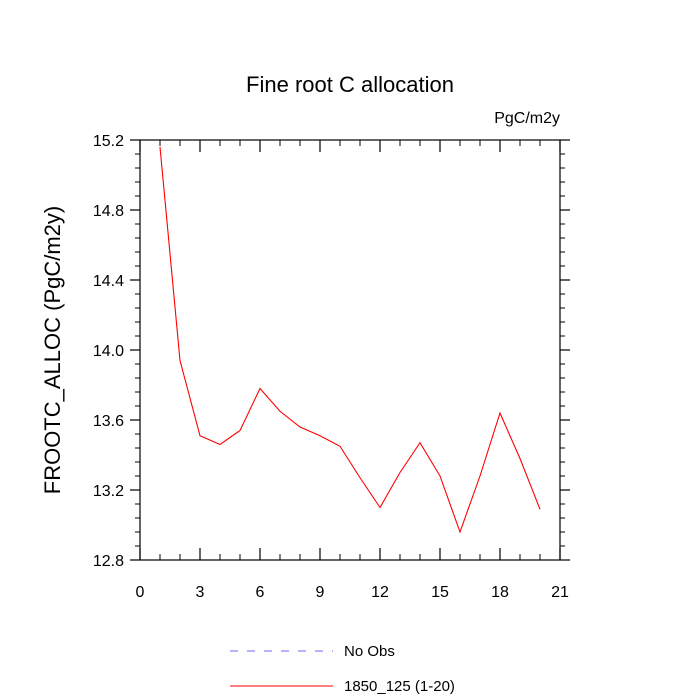 The height and width of the screenshot is (700, 700). What do you see at coordinates (108, 421) in the screenshot?
I see `y-tick-label: 13.6` at bounding box center [108, 421].